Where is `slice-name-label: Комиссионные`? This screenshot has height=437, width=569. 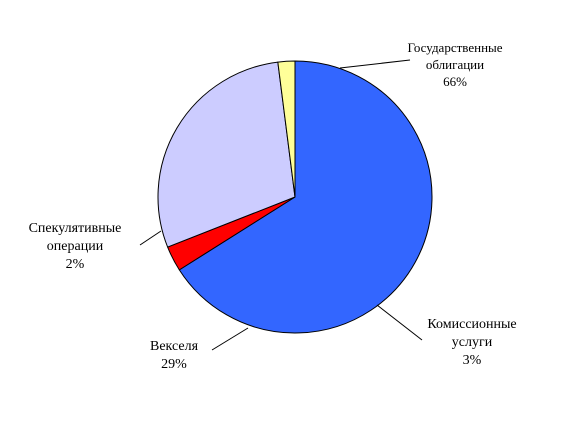 slice-name-label: Комиссионные is located at coordinates (471, 324).